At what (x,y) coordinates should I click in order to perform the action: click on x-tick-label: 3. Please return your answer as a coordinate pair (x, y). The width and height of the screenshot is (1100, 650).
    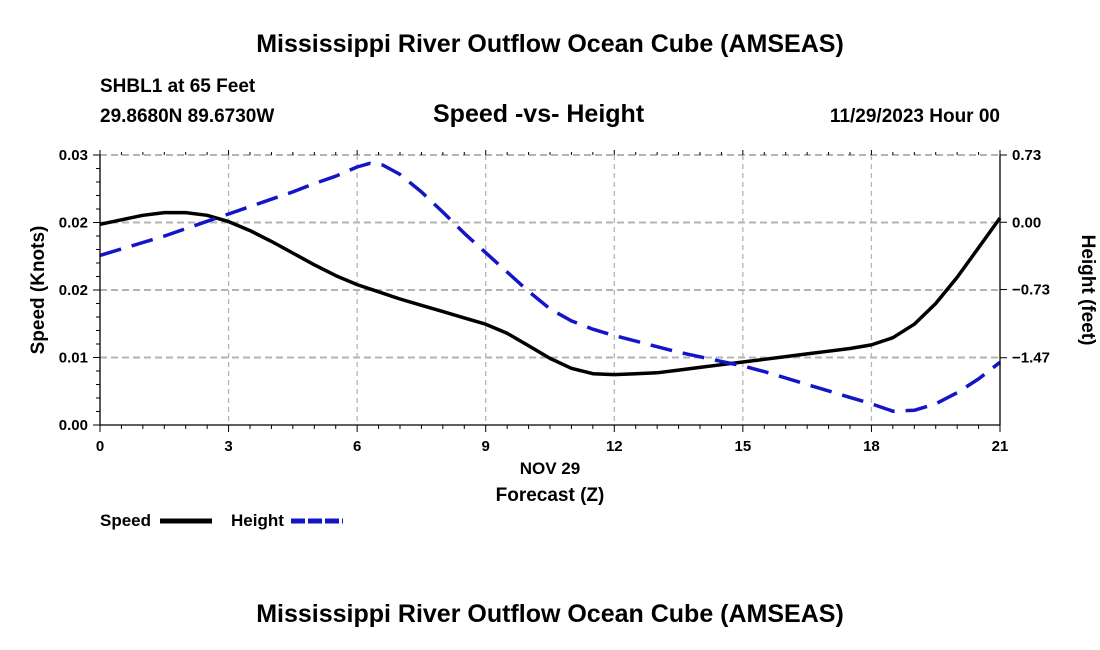
    Looking at the image, I should click on (228, 446).